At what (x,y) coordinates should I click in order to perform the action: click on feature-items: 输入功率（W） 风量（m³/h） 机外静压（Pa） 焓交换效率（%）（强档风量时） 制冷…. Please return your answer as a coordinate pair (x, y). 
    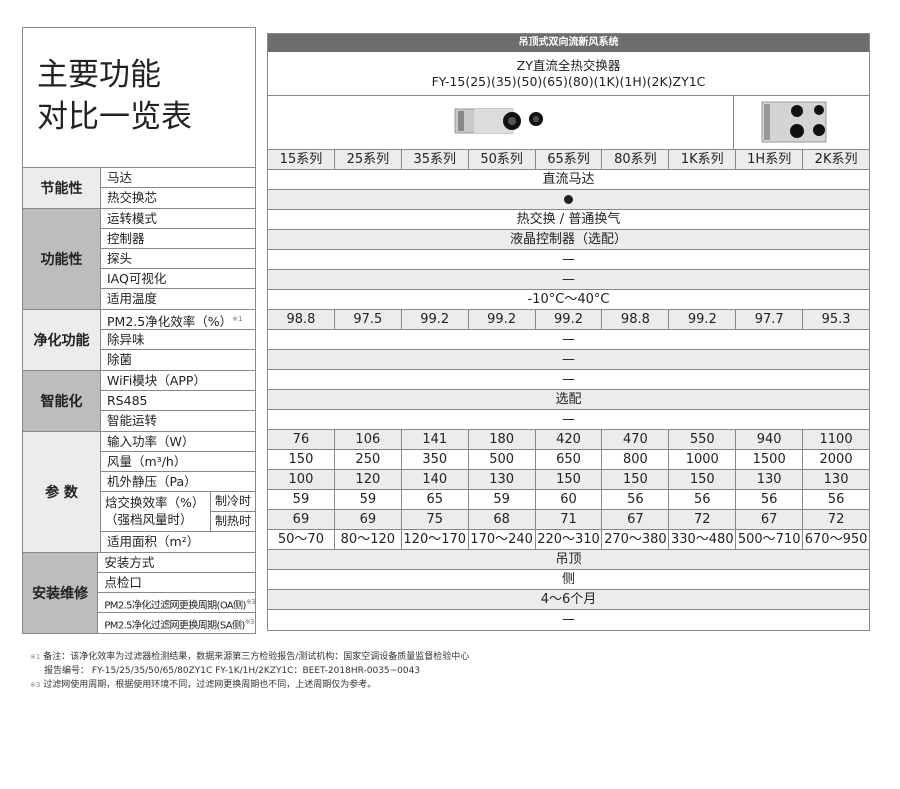
    Looking at the image, I should click on (178, 492).